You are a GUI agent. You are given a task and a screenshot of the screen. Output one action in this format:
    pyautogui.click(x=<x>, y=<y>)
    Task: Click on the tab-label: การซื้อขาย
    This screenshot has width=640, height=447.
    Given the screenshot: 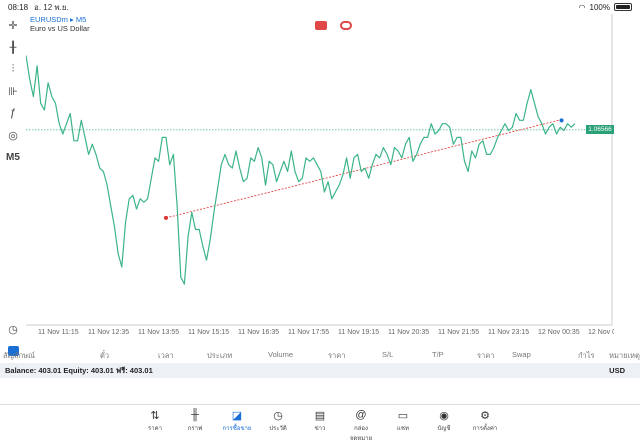 What is the action you would take?
    pyautogui.click(x=237, y=429)
    